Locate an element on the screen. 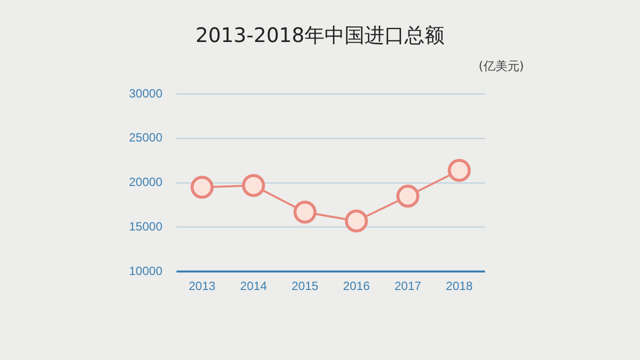 The height and width of the screenshot is (360, 640). x-tick-label: 2017 is located at coordinates (408, 286).